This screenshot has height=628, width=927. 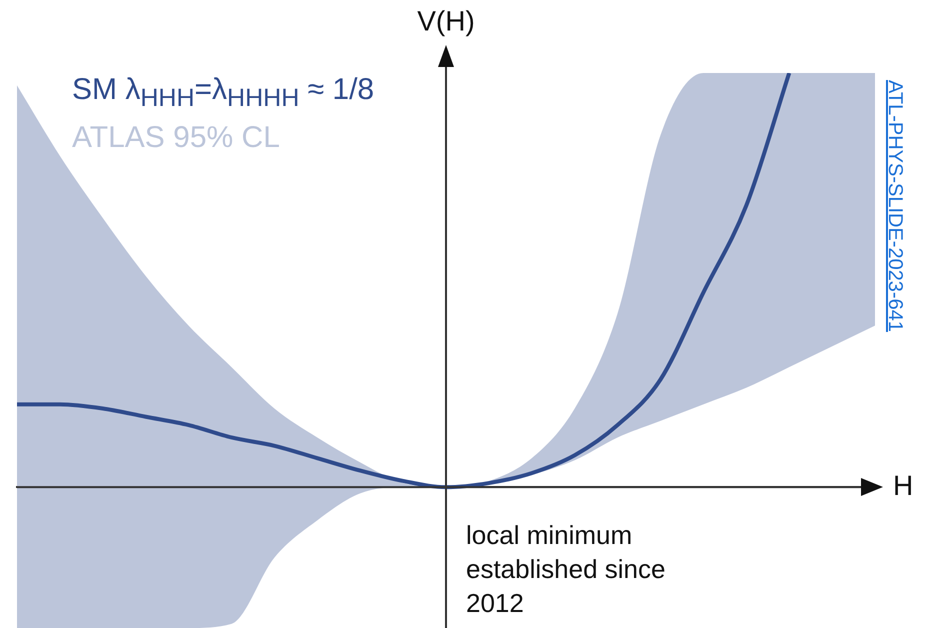 I want to click on text: local minimum established since 2012, so click(x=566, y=569).